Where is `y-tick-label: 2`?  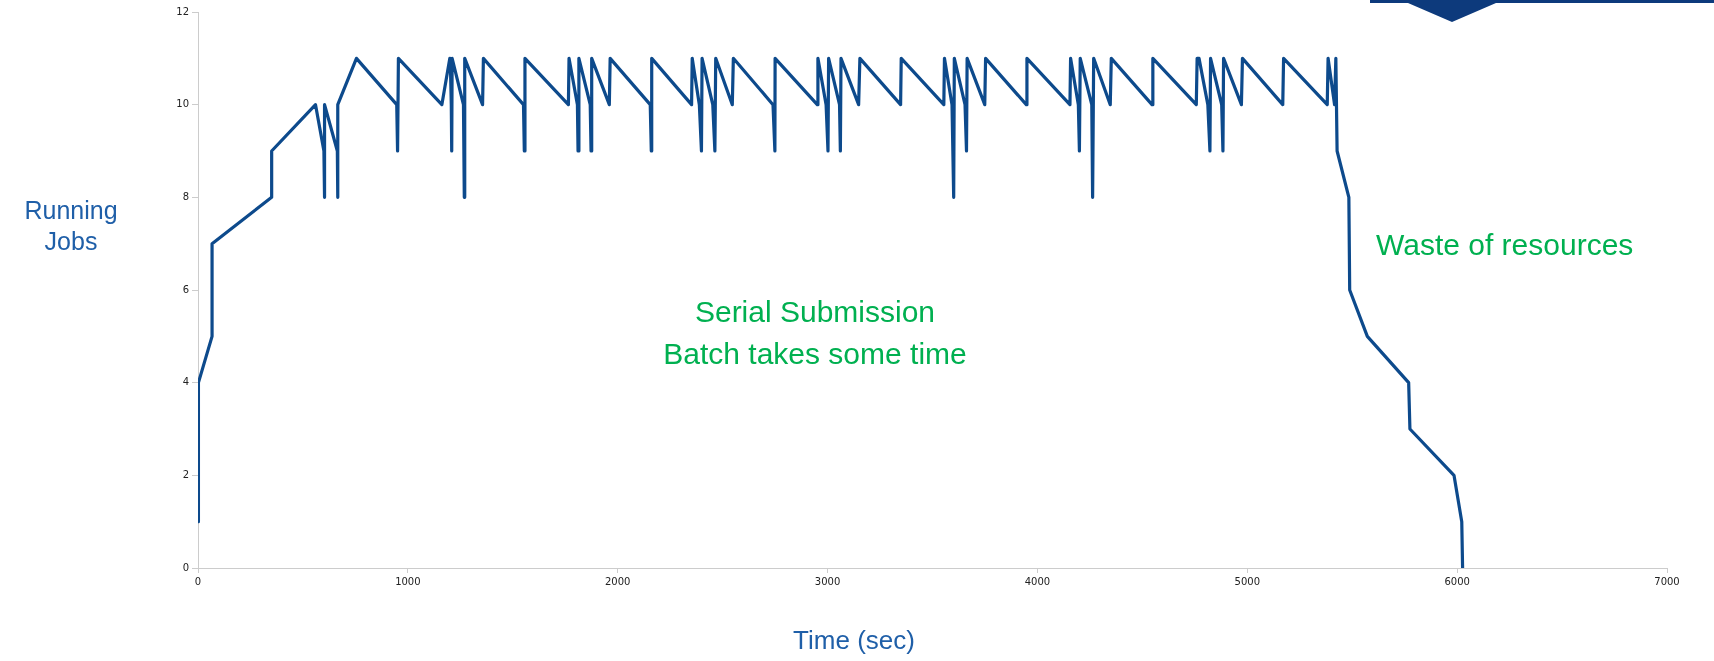
y-tick-label: 2 is located at coordinates (185, 474).